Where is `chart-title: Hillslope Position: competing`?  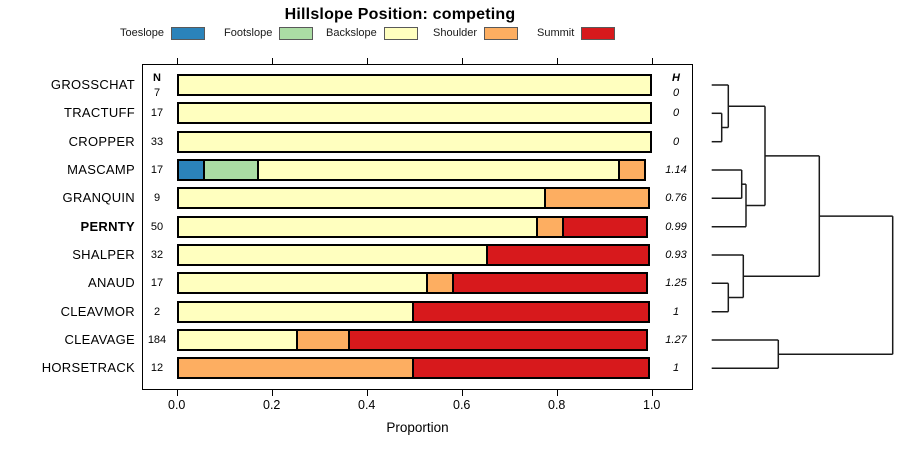 chart-title: Hillslope Position: competing is located at coordinates (400, 14).